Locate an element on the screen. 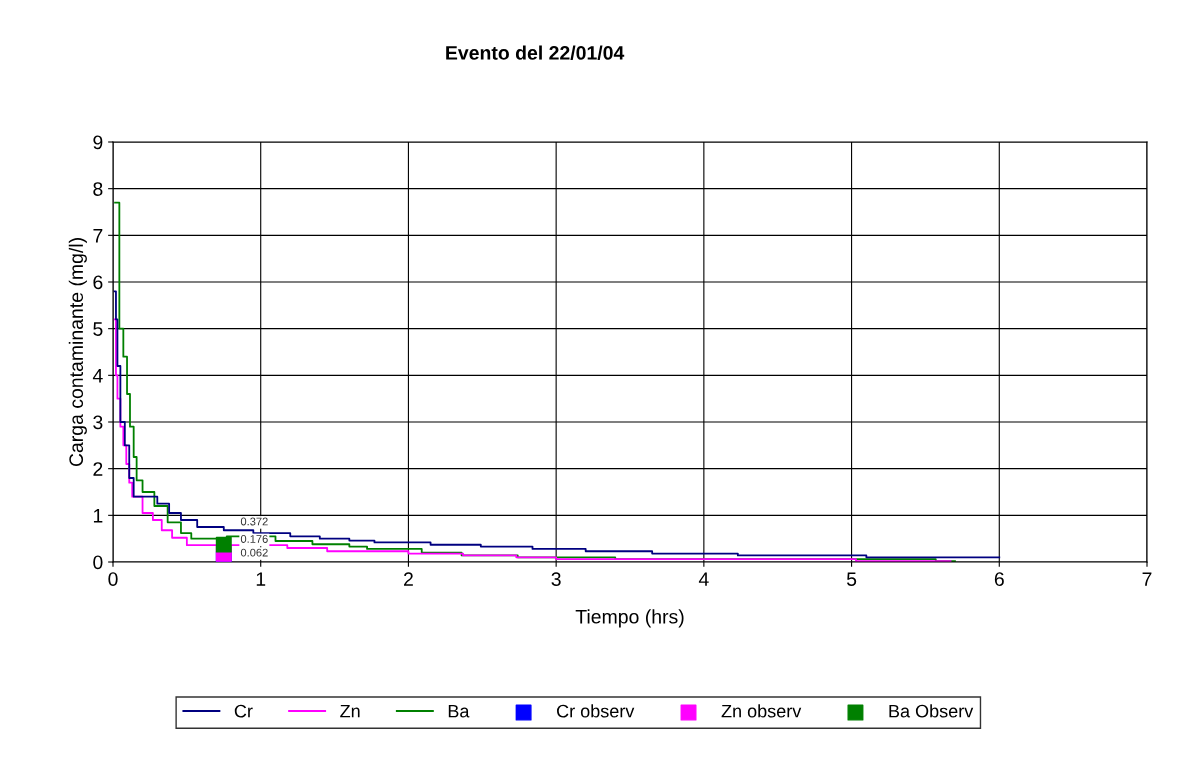 The width and height of the screenshot is (1188, 758). y-tick-label: 0 is located at coordinates (98, 562).